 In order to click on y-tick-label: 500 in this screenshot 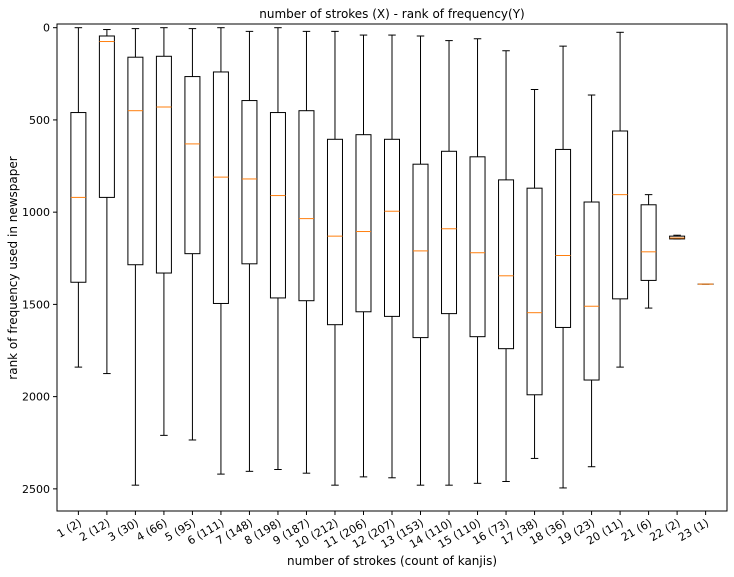, I will do `click(39, 120)`.